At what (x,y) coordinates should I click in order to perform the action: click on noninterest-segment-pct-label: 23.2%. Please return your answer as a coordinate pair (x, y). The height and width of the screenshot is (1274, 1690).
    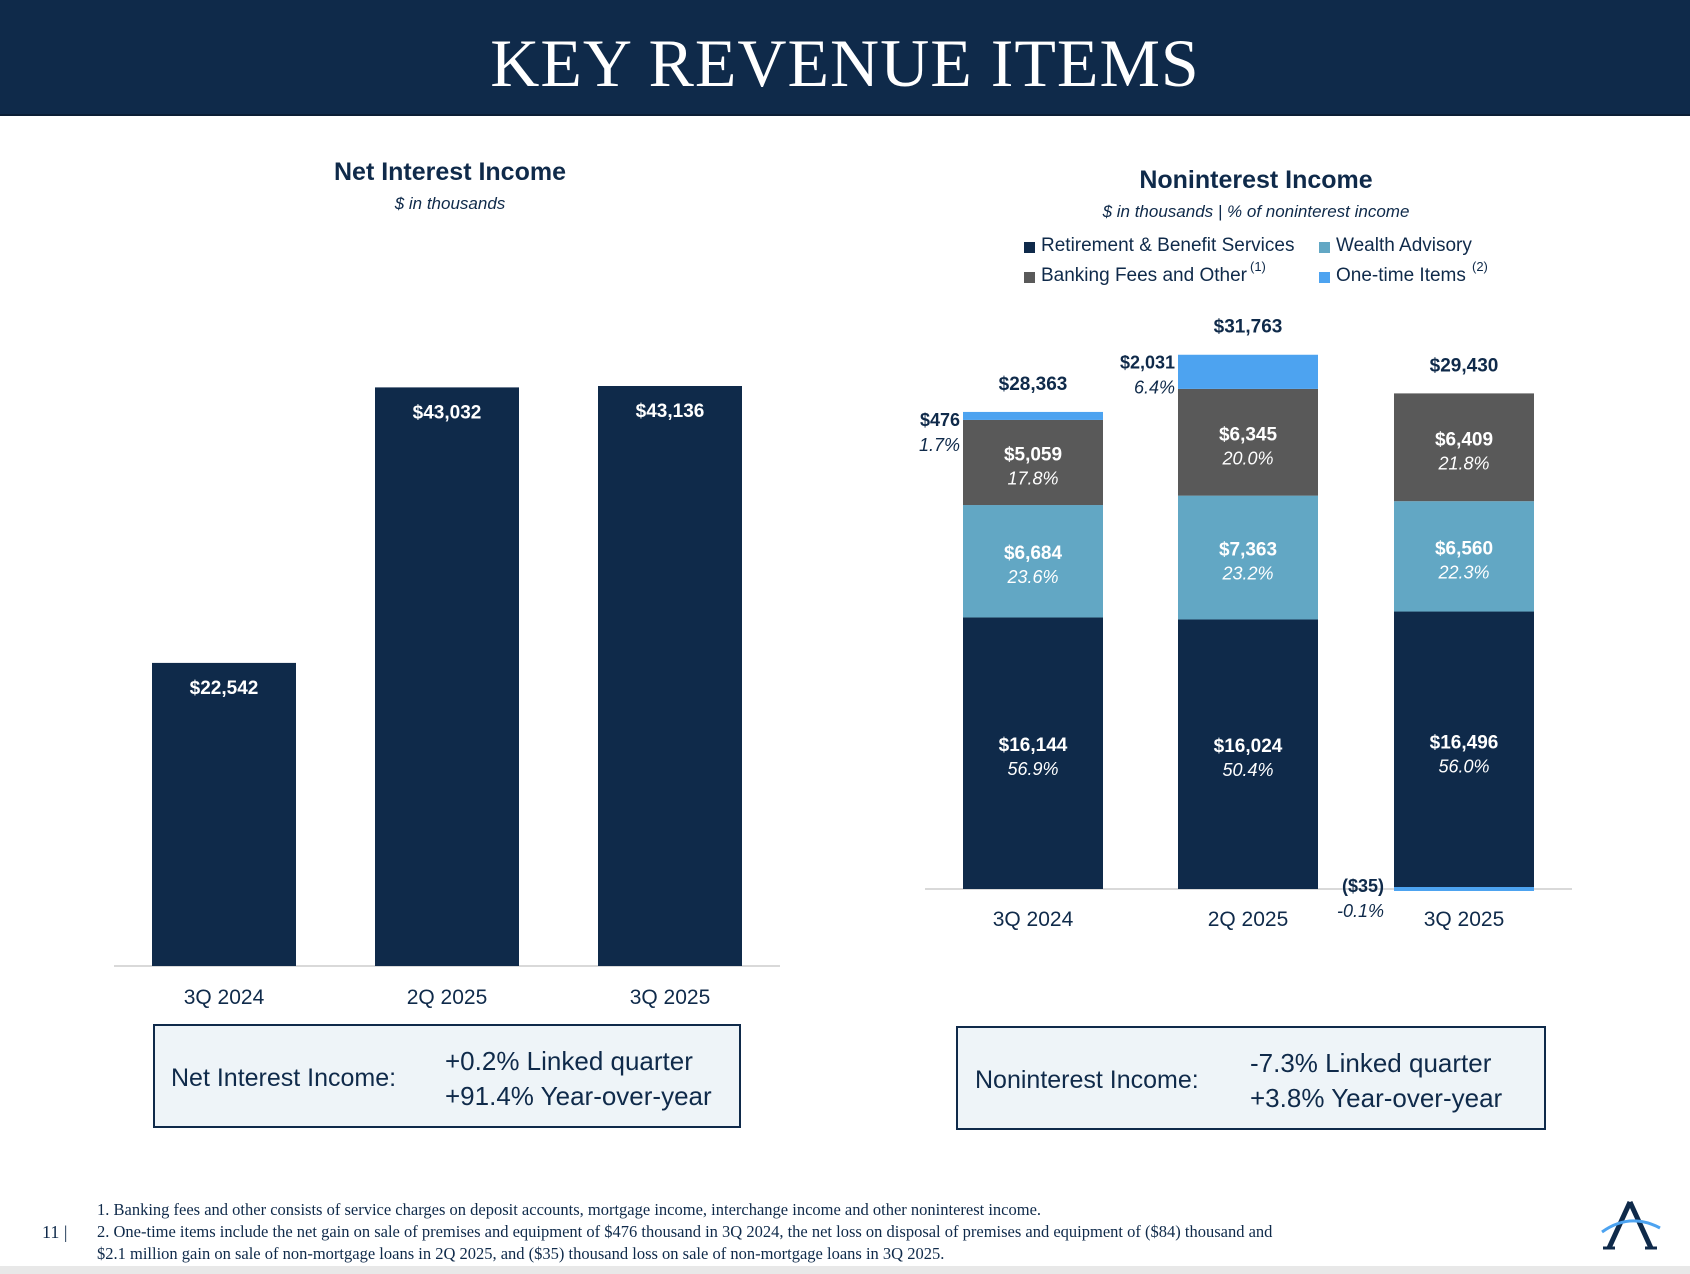
    Looking at the image, I should click on (1247, 574).